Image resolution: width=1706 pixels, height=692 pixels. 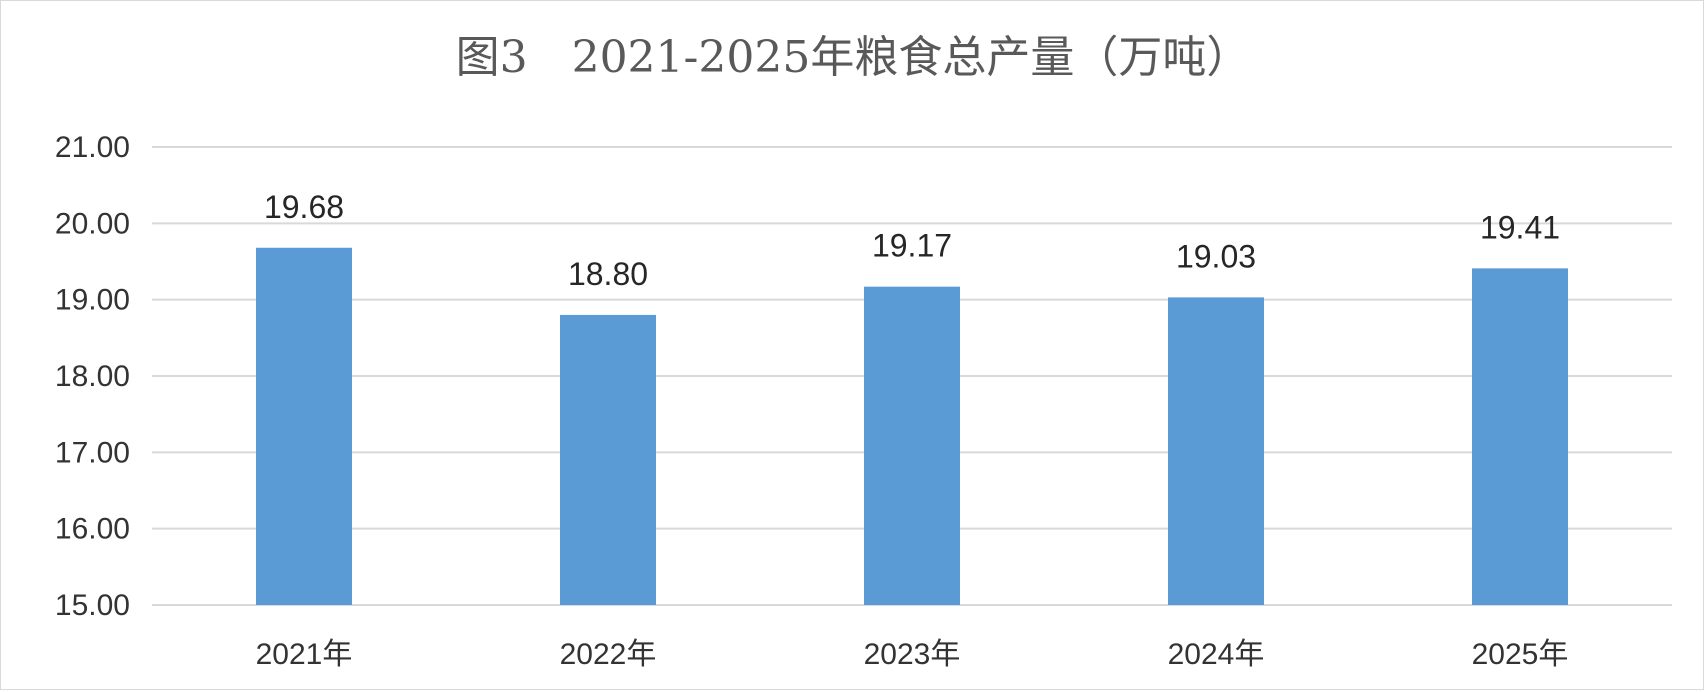 I want to click on x-tick-label: 2023年, so click(x=912, y=654).